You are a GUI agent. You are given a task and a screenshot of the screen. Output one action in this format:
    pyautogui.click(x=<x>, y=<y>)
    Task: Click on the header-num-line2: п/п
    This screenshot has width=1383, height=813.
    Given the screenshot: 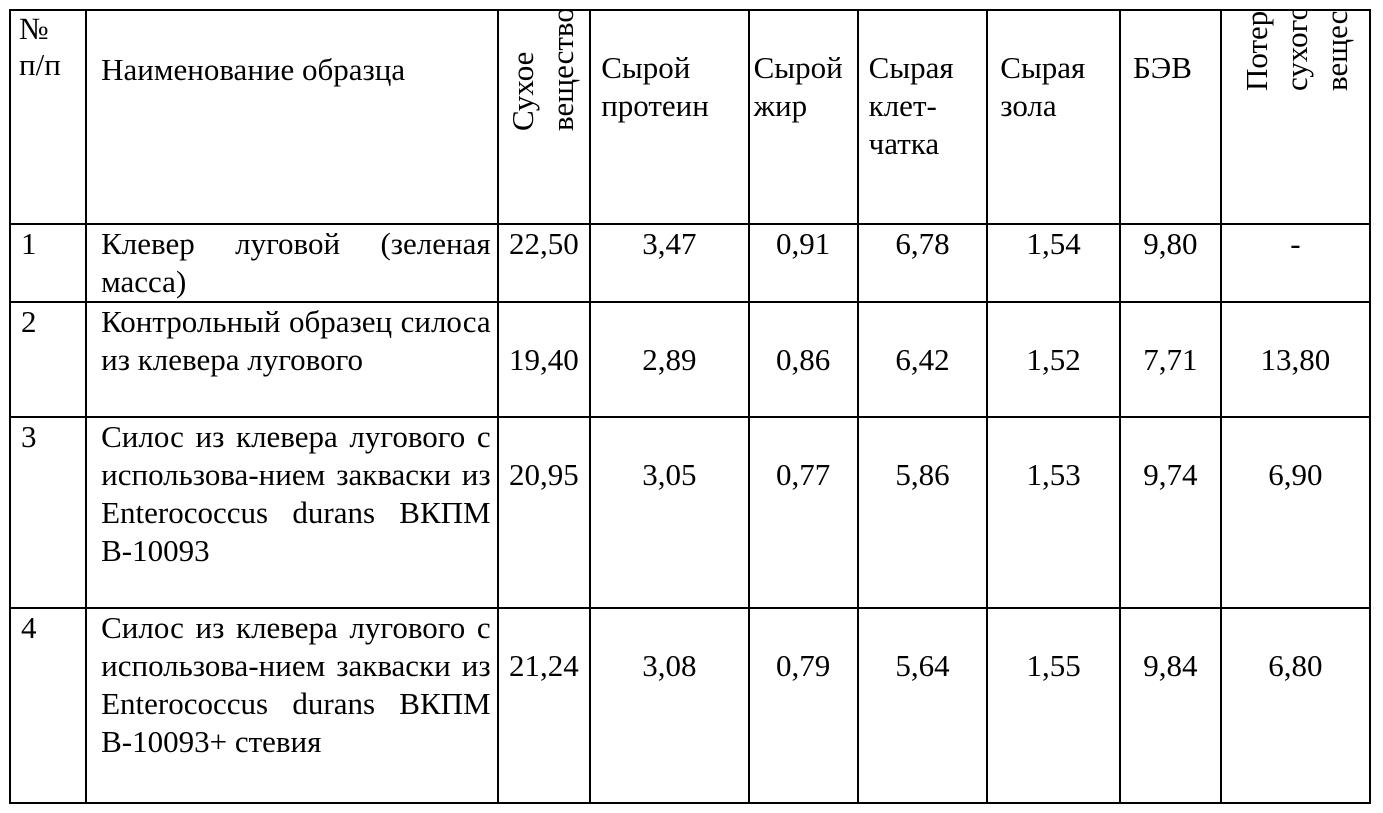 What is the action you would take?
    pyautogui.click(x=52, y=65)
    